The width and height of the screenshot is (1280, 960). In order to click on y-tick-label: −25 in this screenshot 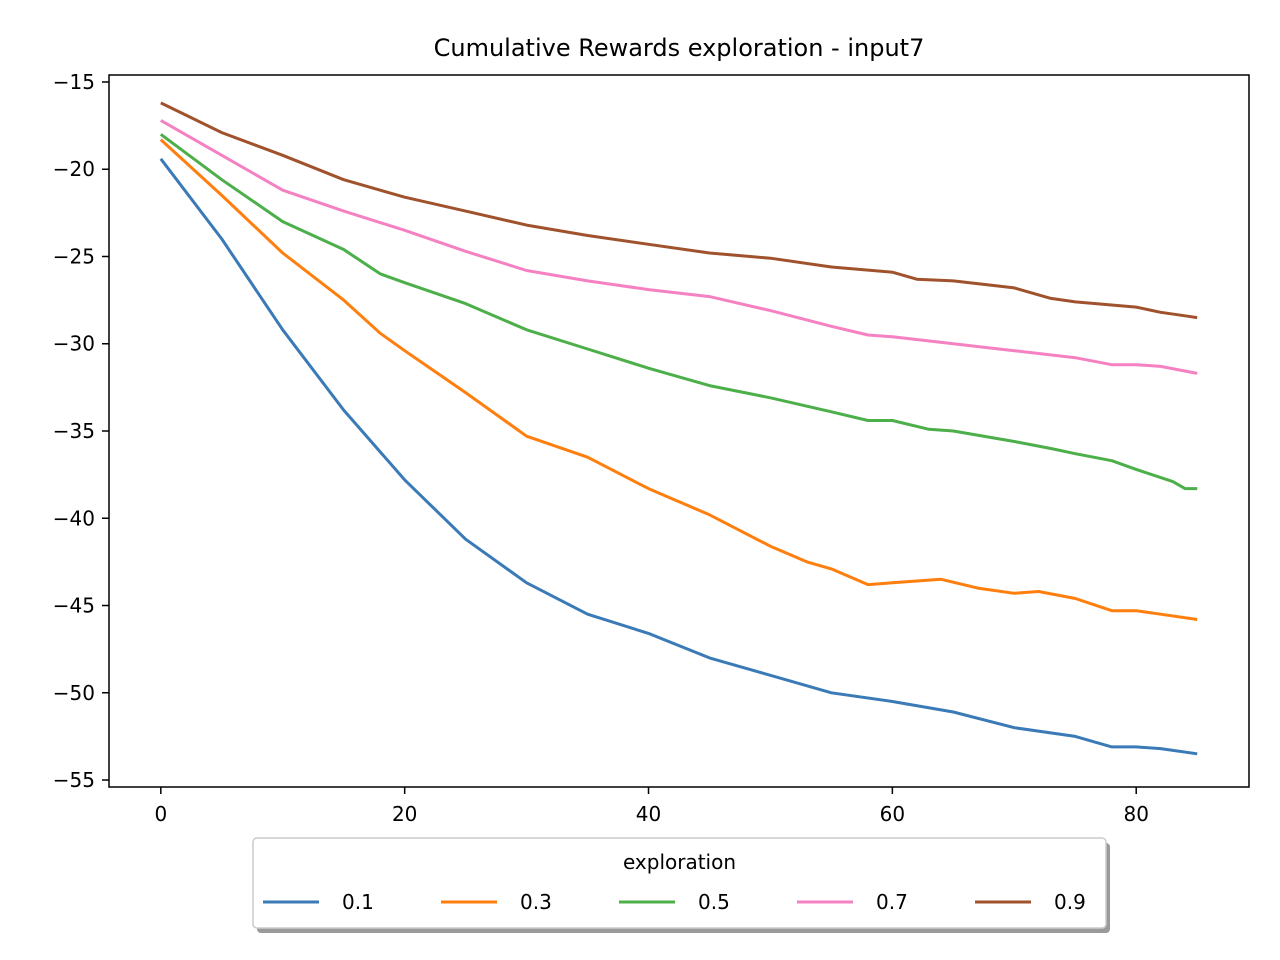, I will do `click(74, 256)`.